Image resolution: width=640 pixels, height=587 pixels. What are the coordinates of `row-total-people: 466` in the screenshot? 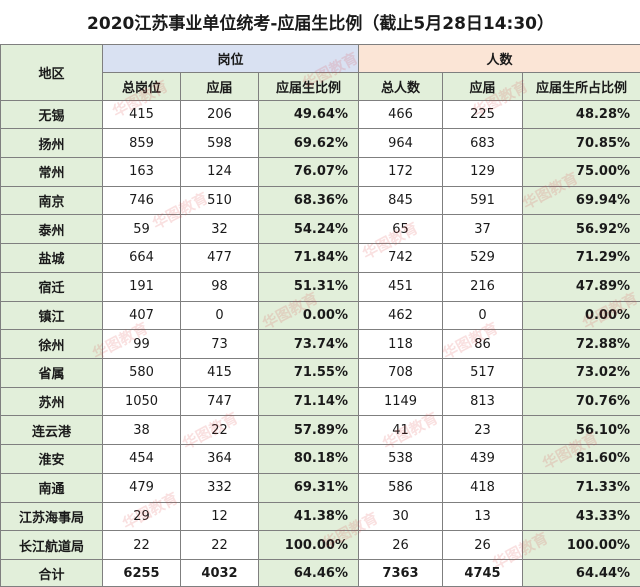 It's located at (400, 114).